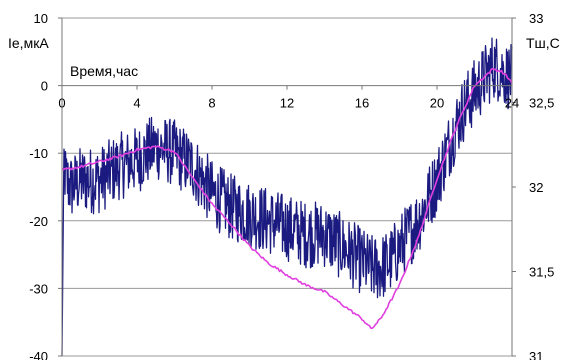 Image resolution: width=566 pixels, height=360 pixels. What do you see at coordinates (536, 187) in the screenshot?
I see `y2-tick-label-2: 32` at bounding box center [536, 187].